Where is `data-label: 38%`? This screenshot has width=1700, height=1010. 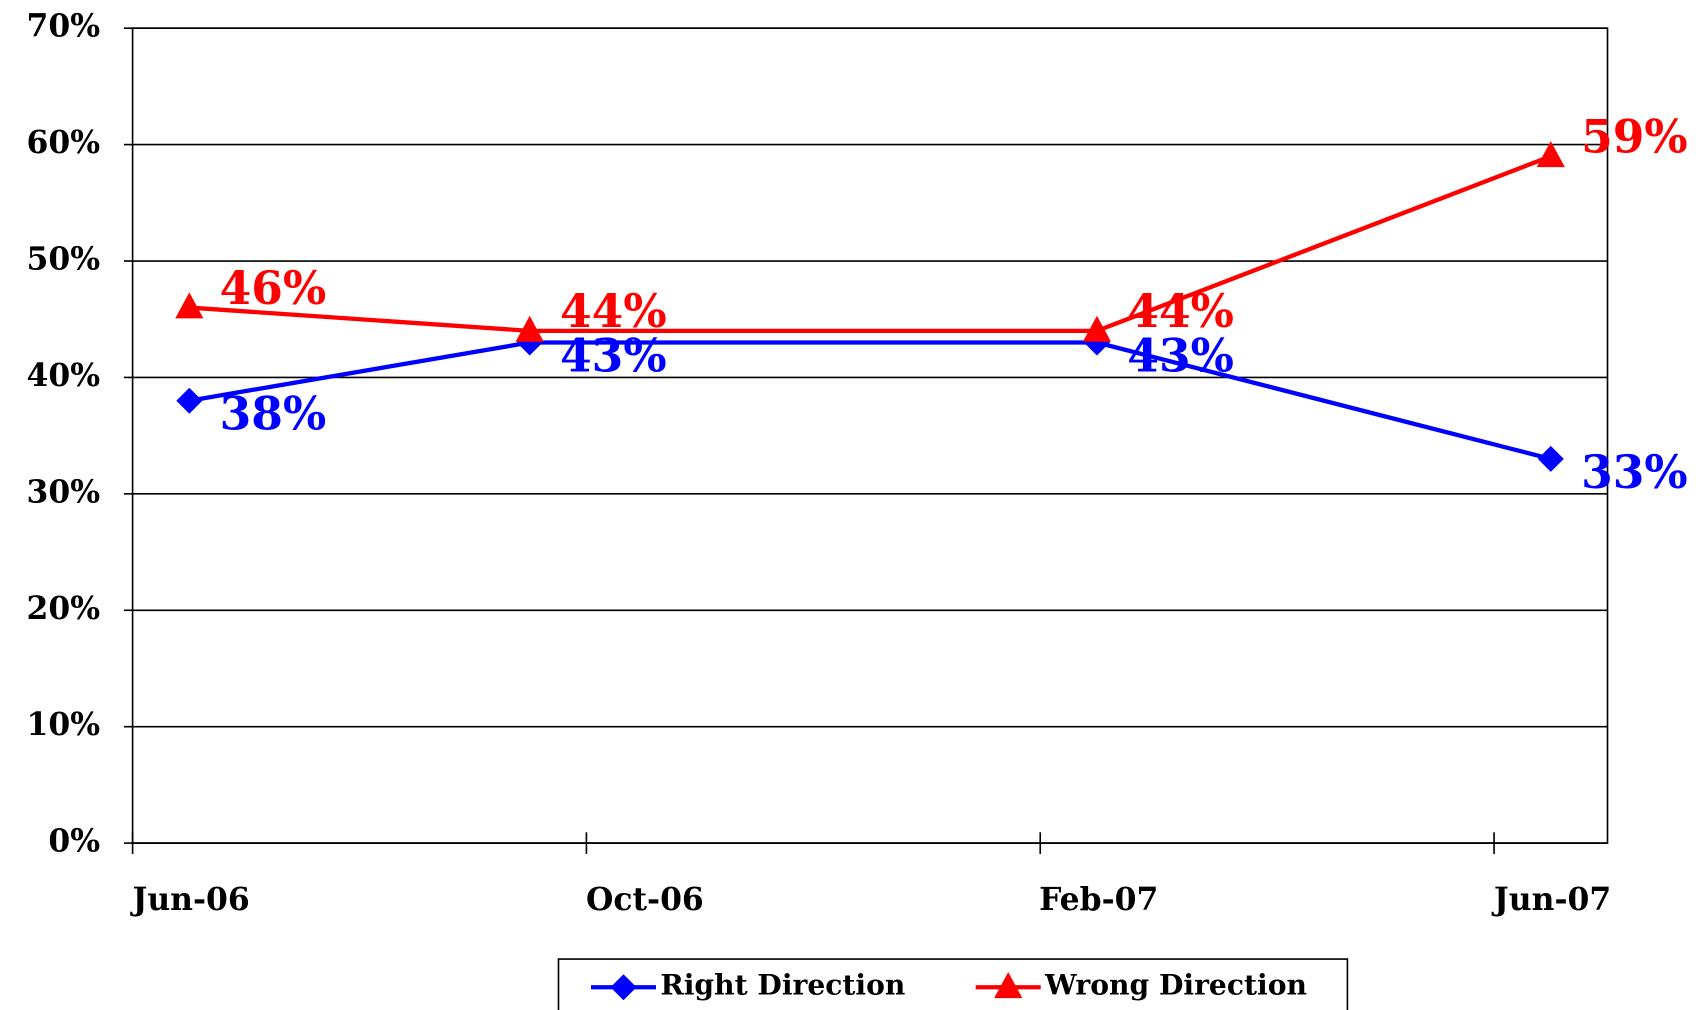 data-label: 38% is located at coordinates (273, 414).